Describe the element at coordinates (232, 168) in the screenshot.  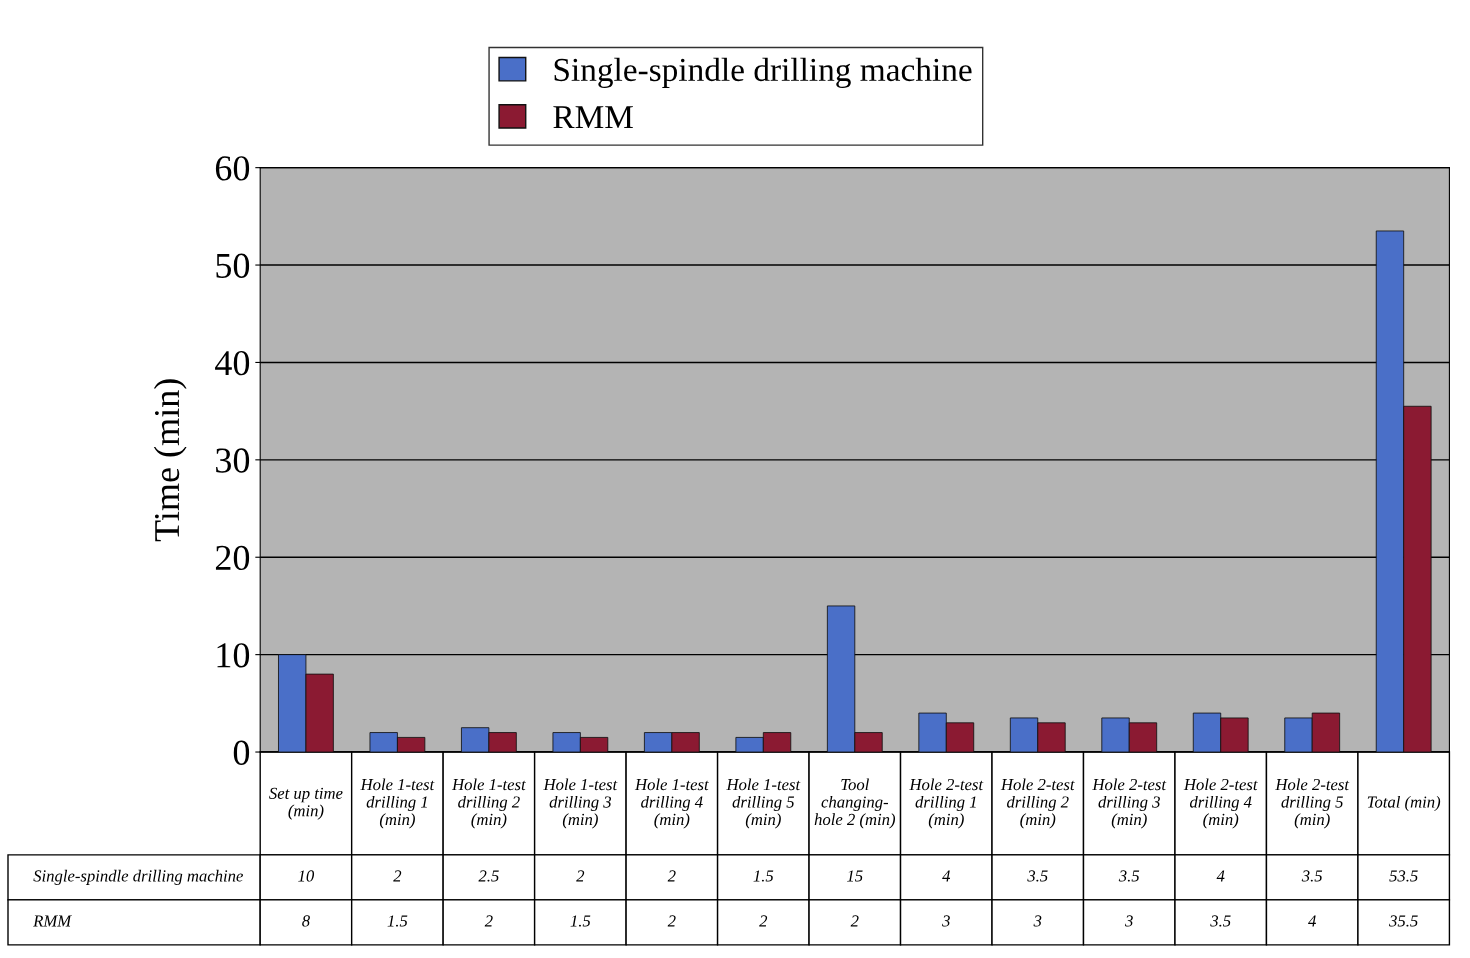
I see `y-tick-label: 60` at that location.